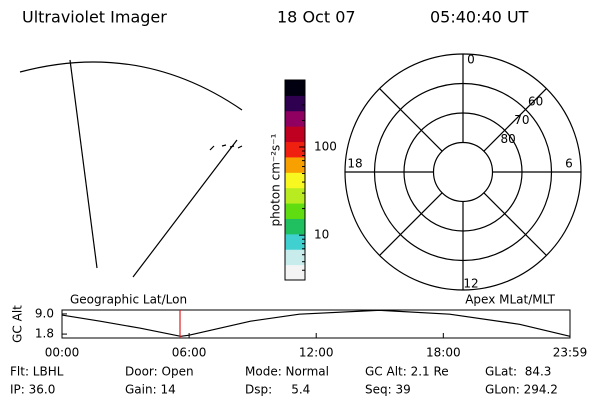  Describe the element at coordinates (518, 372) in the screenshot. I see `info-field: GLat: 84.3` at that location.